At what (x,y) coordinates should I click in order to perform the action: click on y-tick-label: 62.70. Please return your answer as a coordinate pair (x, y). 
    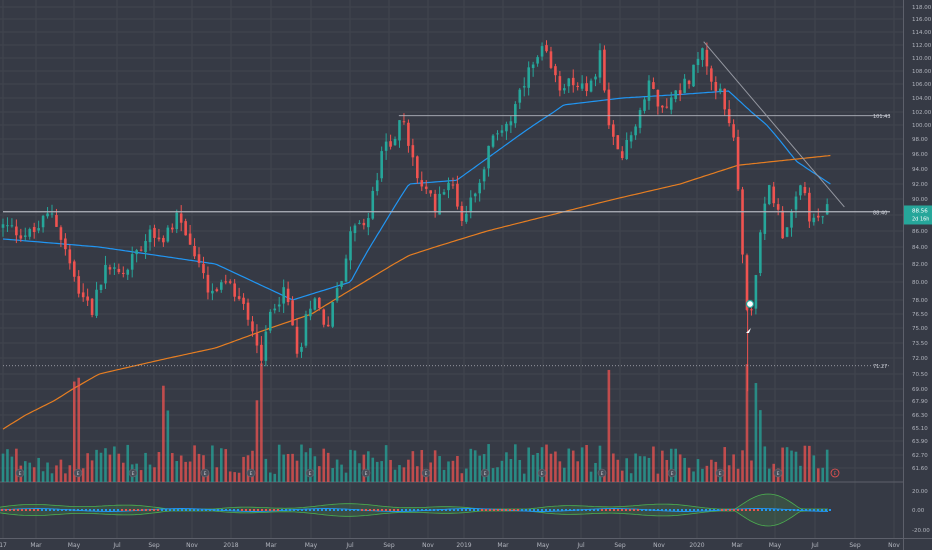
    Looking at the image, I should click on (920, 456).